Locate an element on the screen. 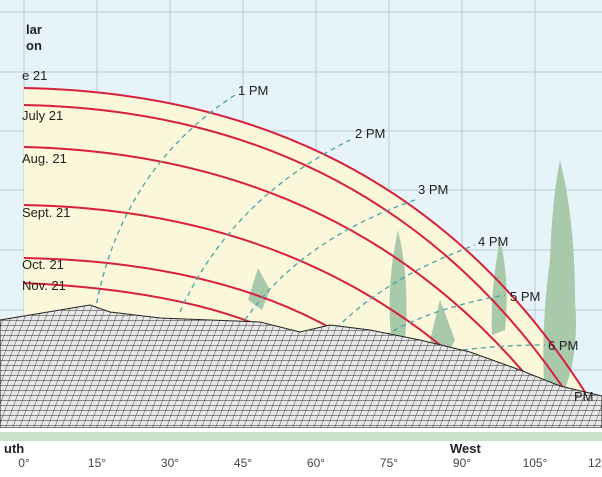 The width and height of the screenshot is (602, 477). date-label: Nov. 21 is located at coordinates (44, 285).